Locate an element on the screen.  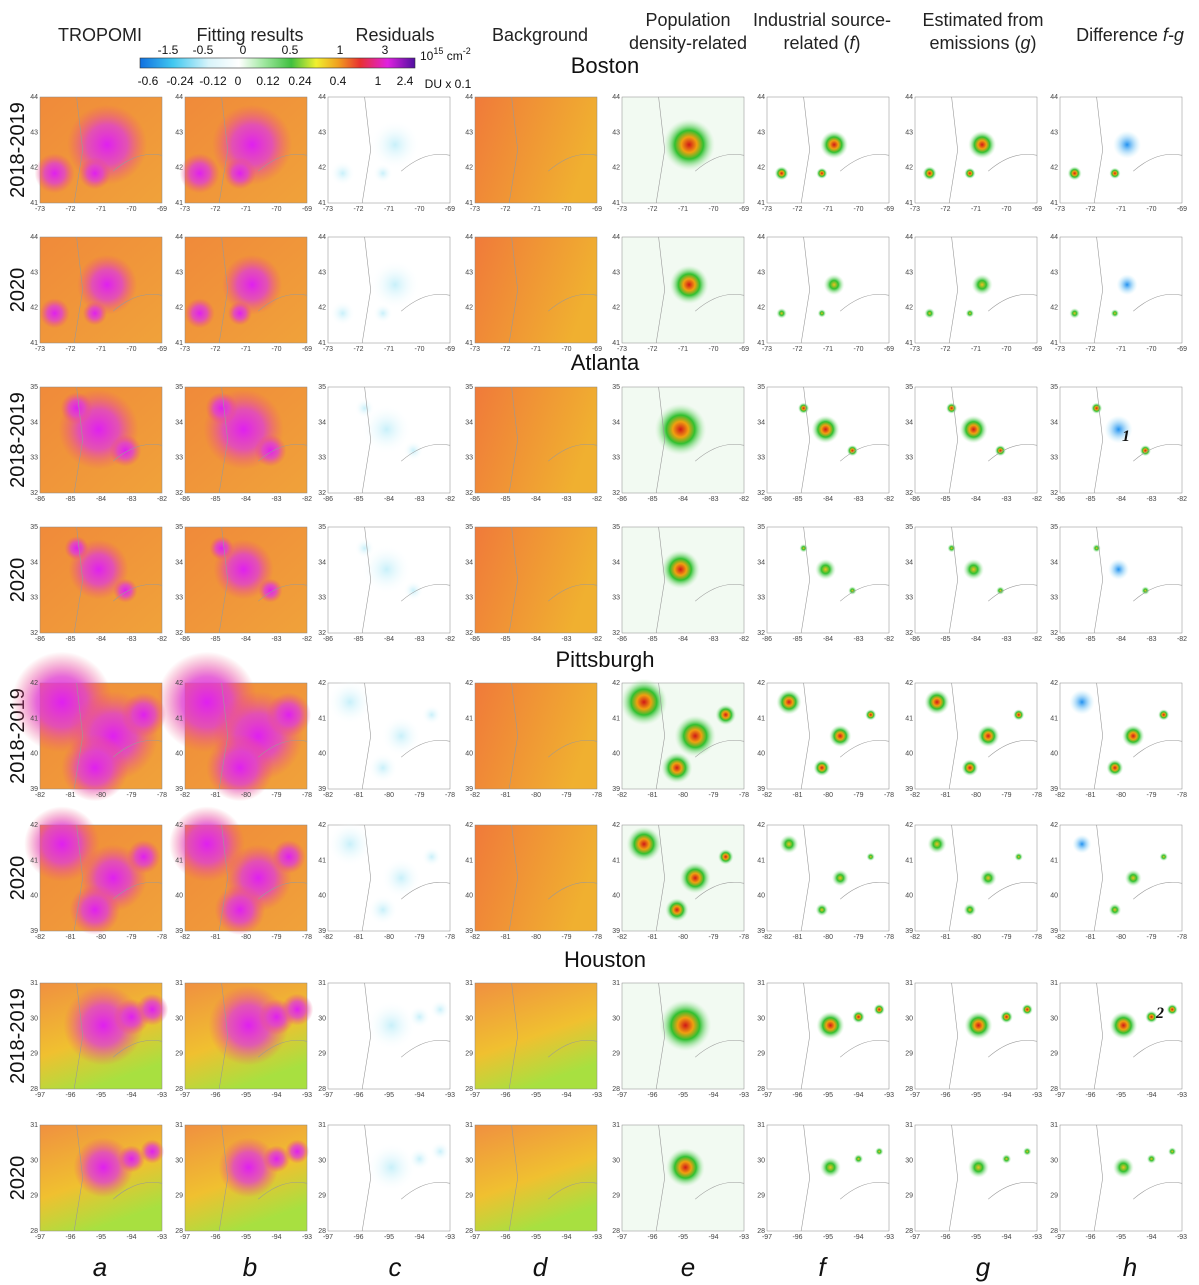
unit-part: cm is located at coordinates (452, 56).